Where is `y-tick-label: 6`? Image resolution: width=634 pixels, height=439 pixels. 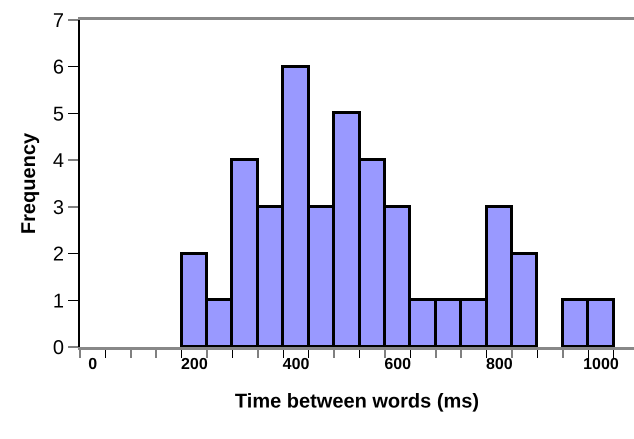
y-tick-label: 6 is located at coordinates (58, 67).